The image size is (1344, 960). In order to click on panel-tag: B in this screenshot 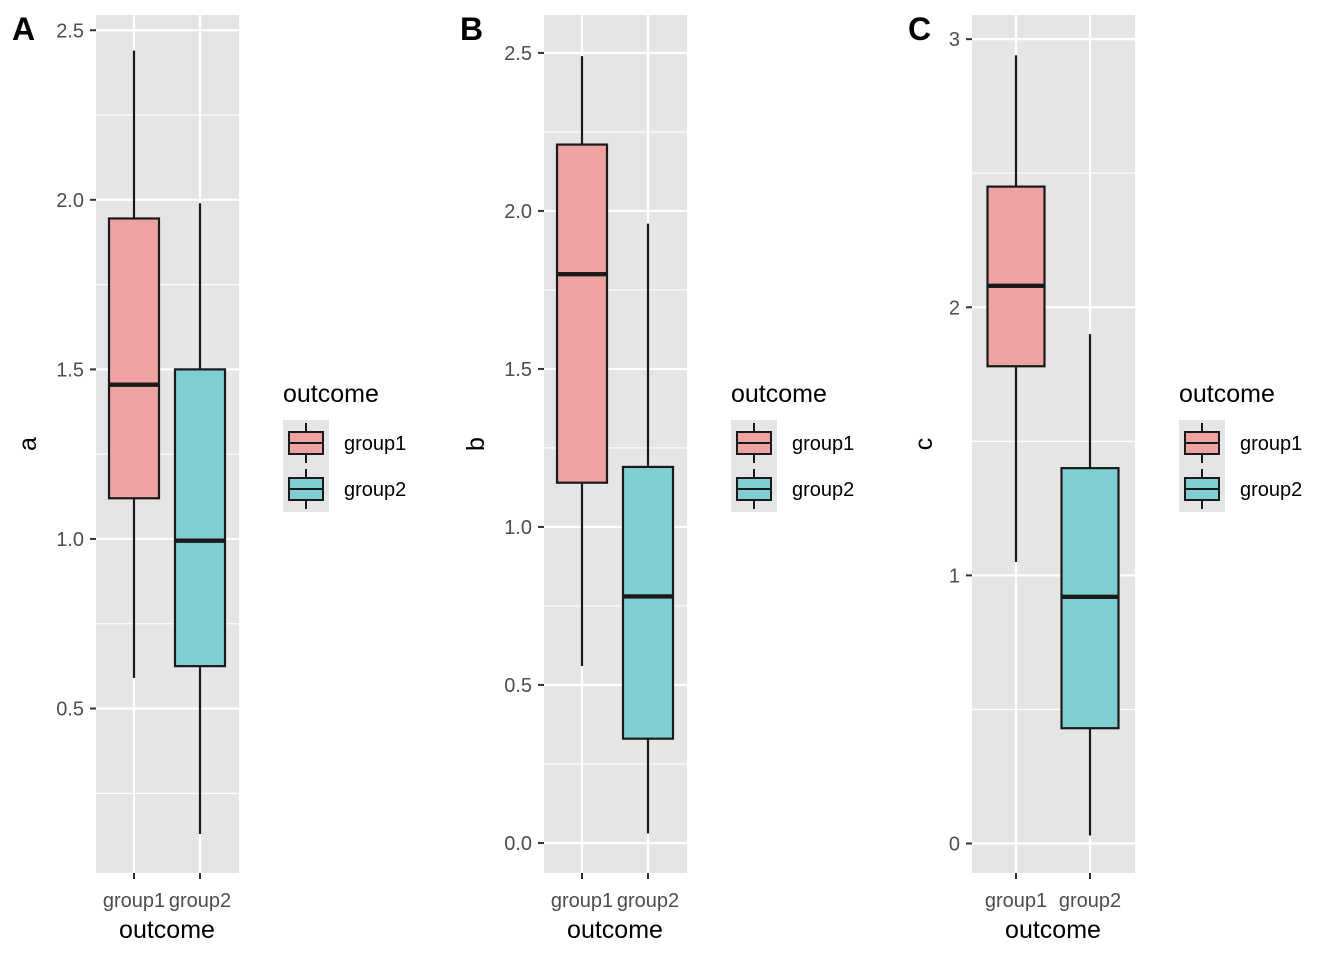, I will do `click(471, 29)`.